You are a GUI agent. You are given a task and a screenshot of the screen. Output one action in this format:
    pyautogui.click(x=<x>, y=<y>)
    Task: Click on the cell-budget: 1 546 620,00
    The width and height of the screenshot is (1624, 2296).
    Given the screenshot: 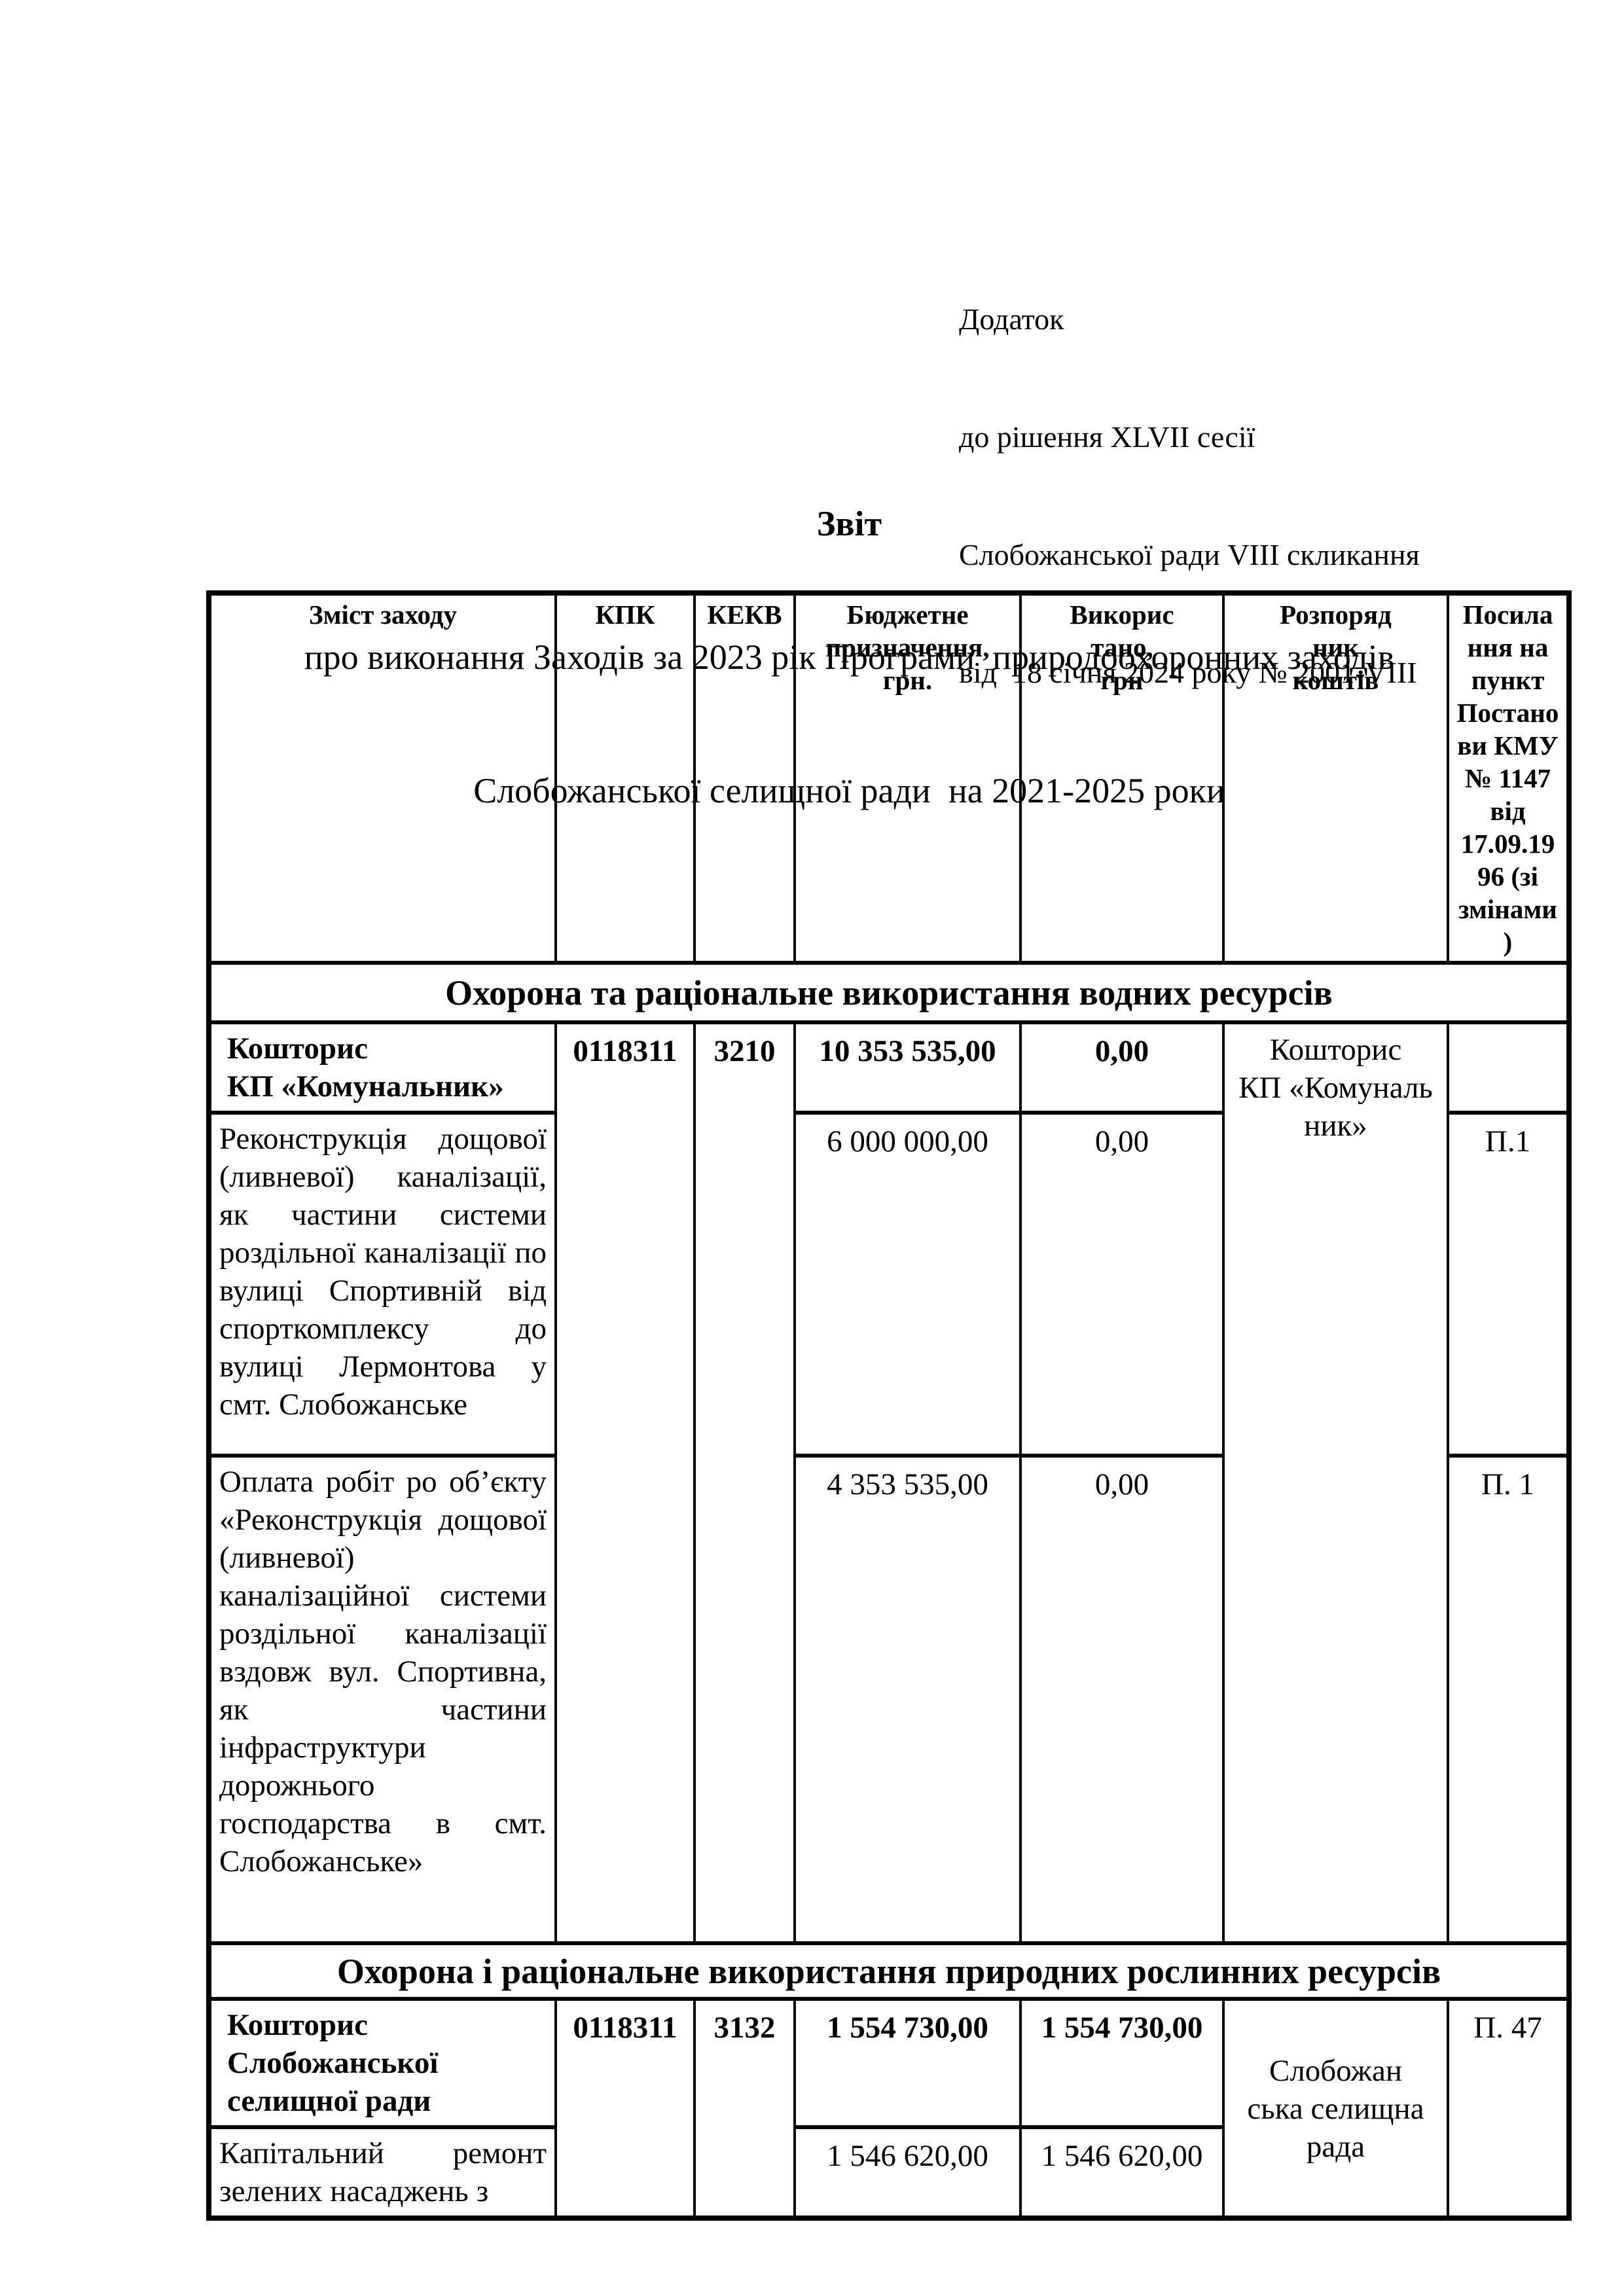 What is the action you would take?
    pyautogui.click(x=907, y=2172)
    